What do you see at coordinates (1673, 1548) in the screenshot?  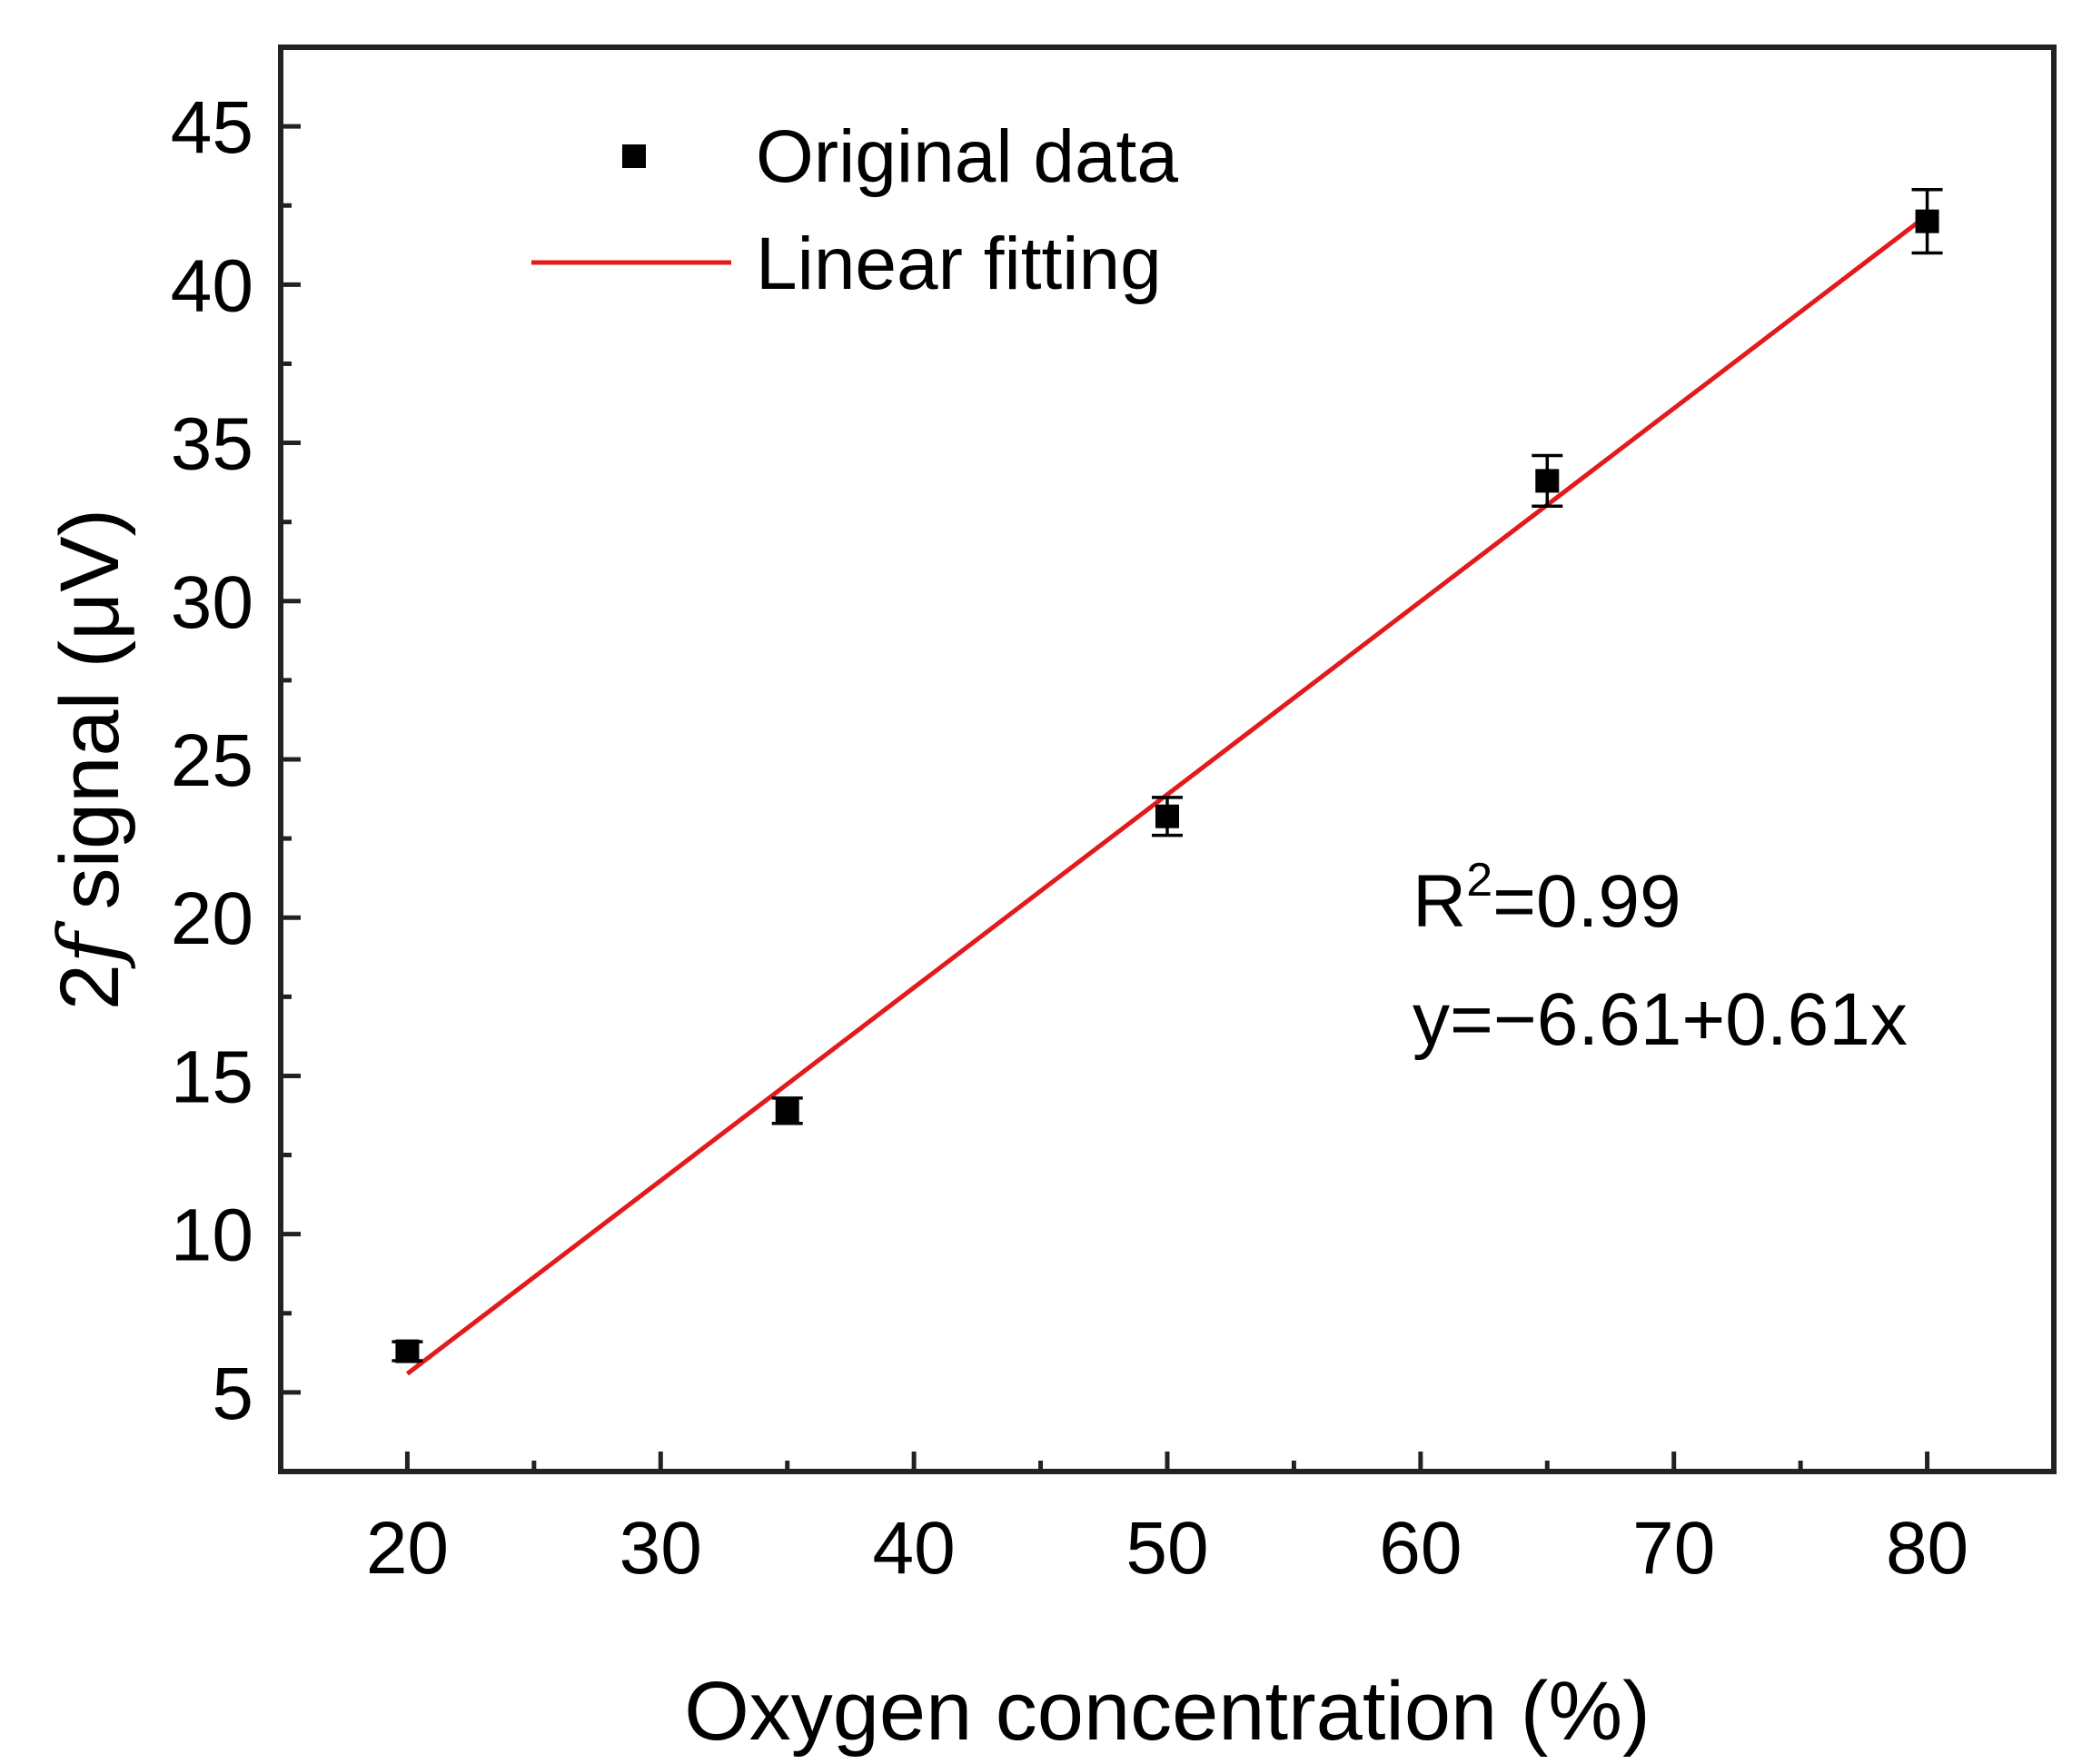 I see `x-tick-label: 70` at bounding box center [1673, 1548].